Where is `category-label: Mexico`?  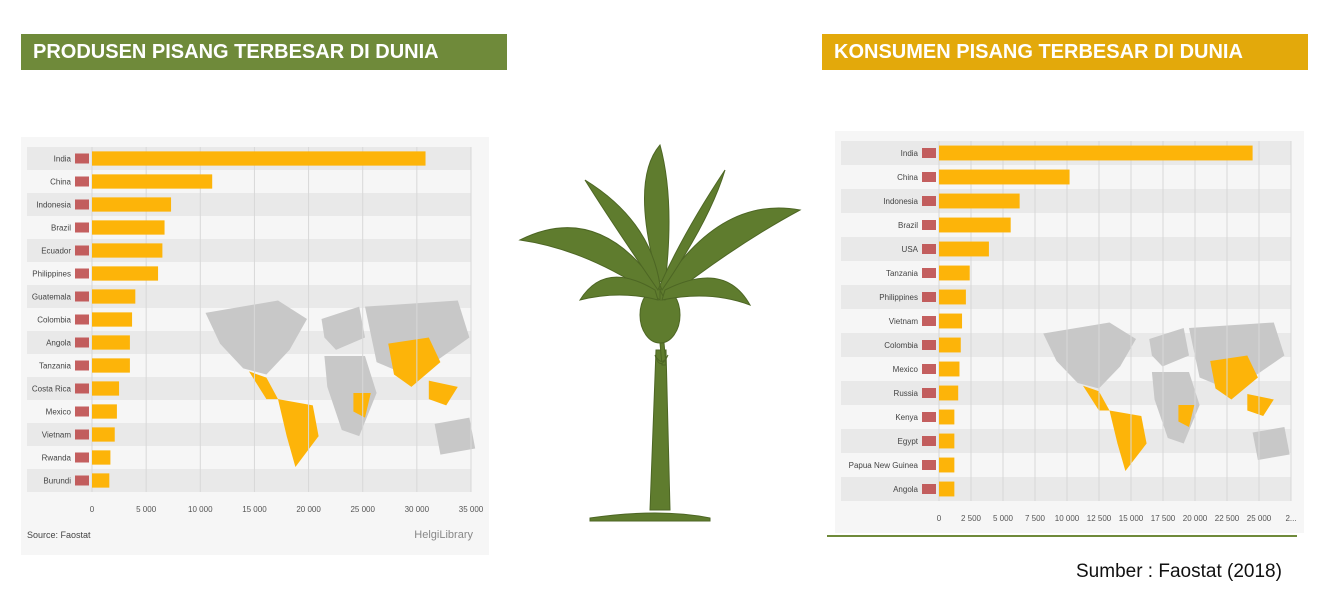
category-label: Mexico is located at coordinates (906, 369).